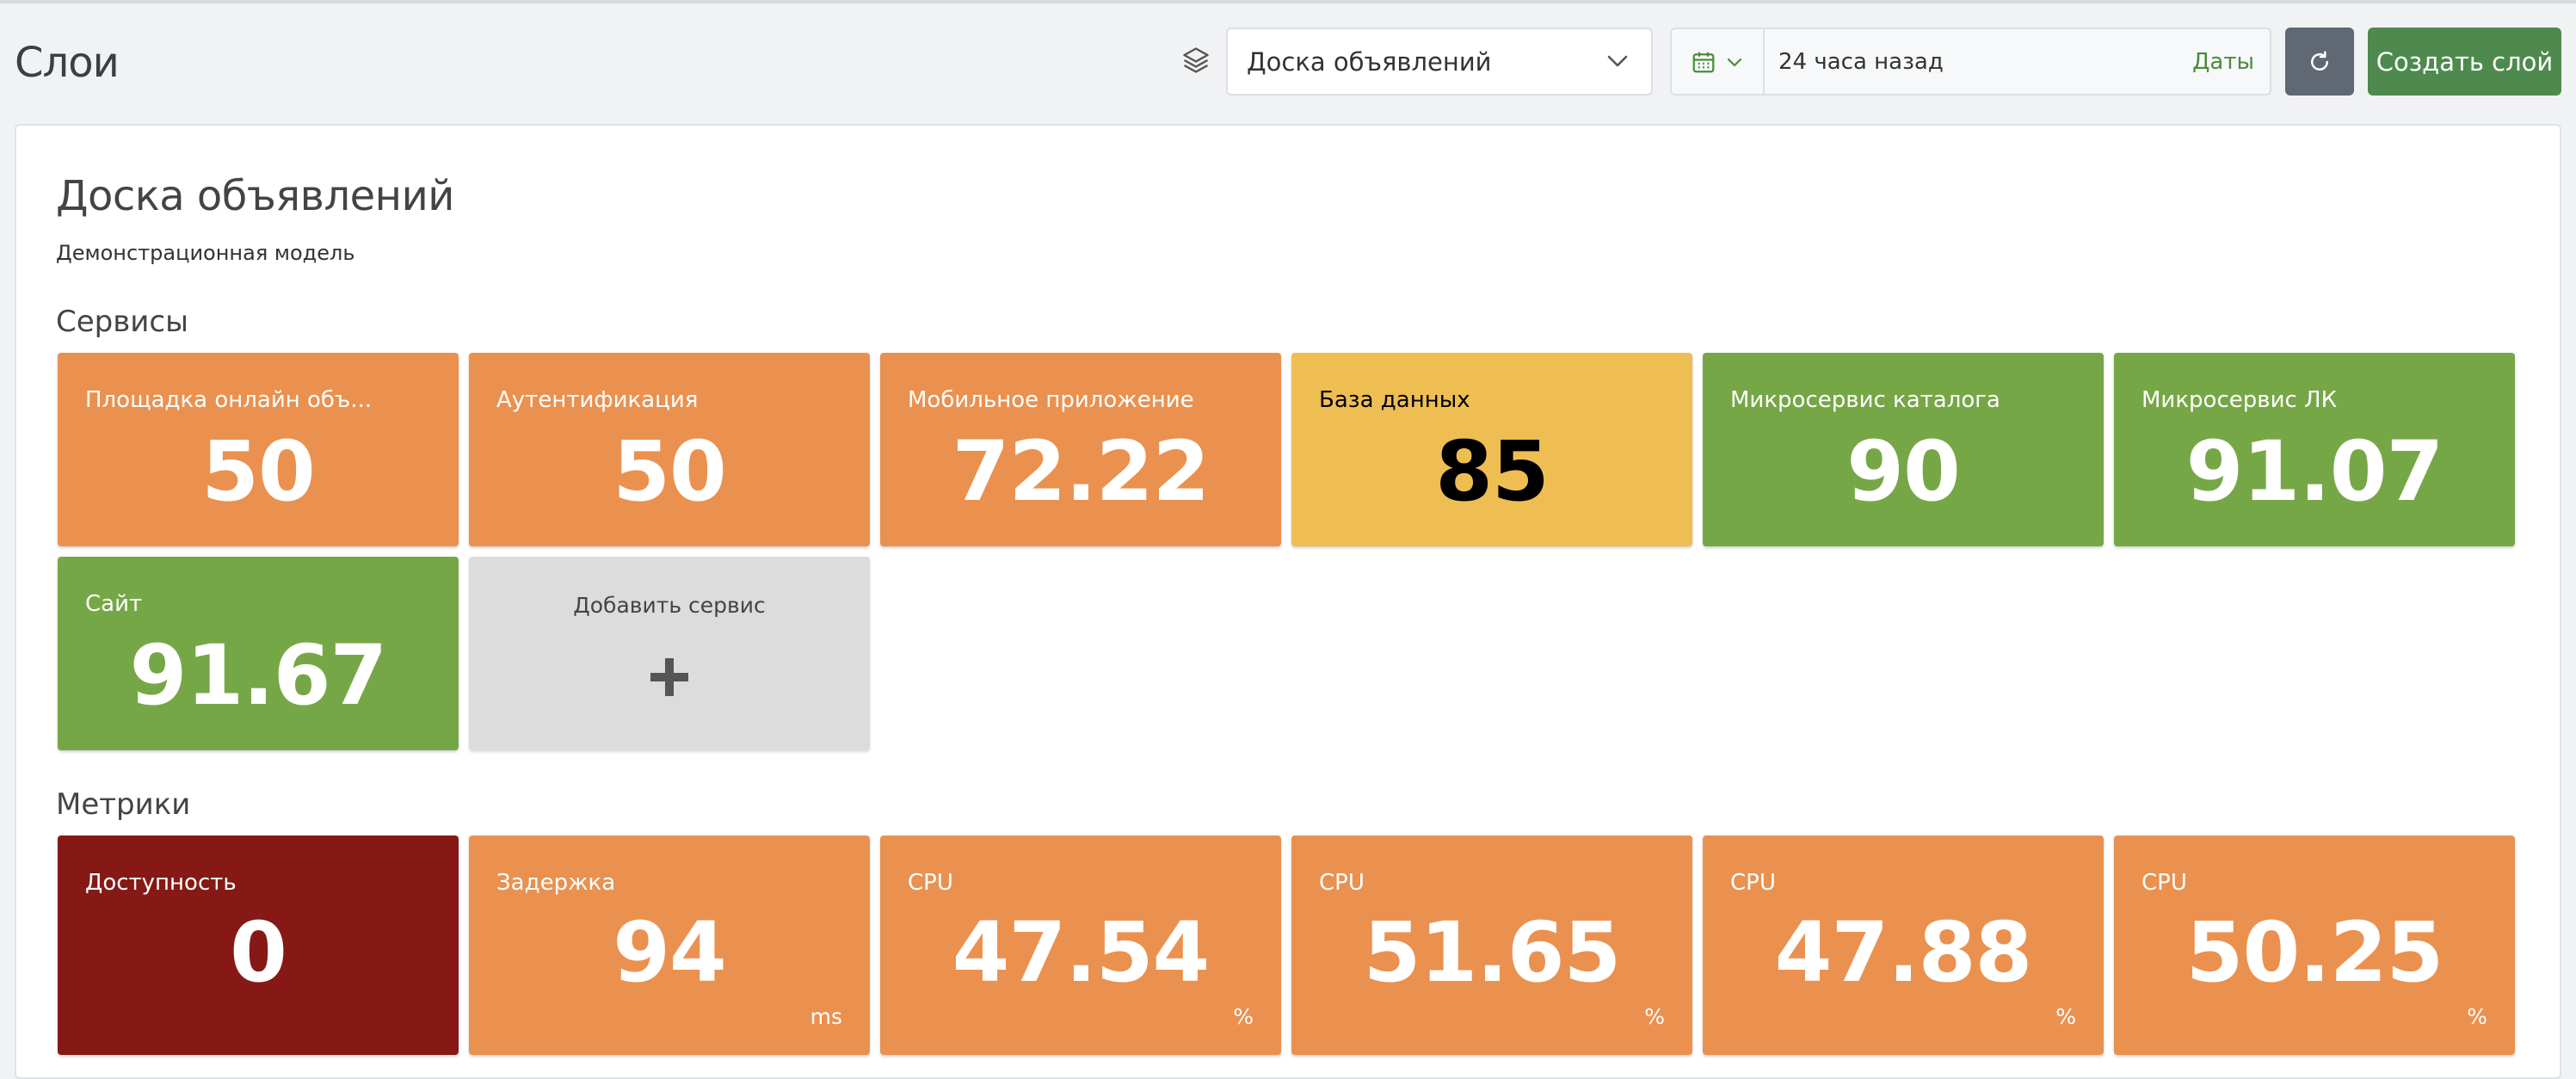  I want to click on metric-tile: CPU 47.54 %, so click(1080, 945).